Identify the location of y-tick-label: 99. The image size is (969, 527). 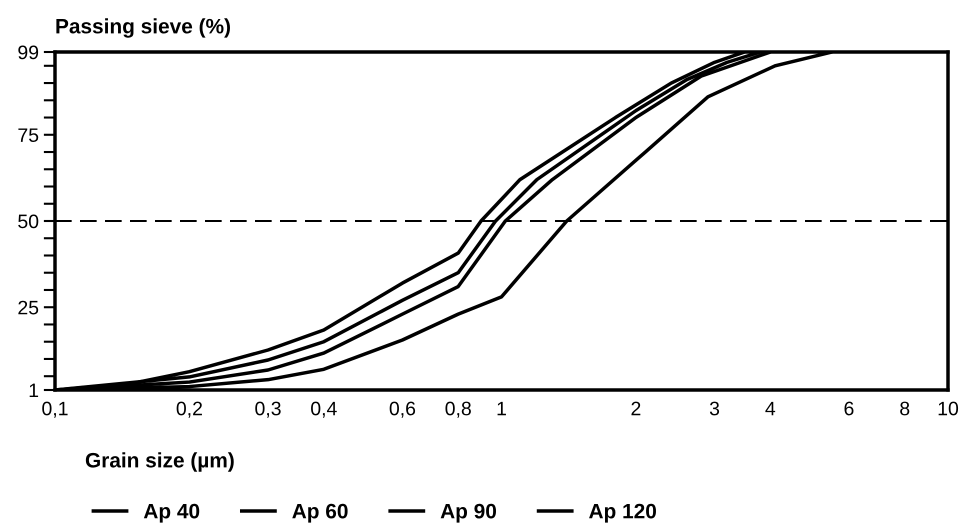
(28, 52).